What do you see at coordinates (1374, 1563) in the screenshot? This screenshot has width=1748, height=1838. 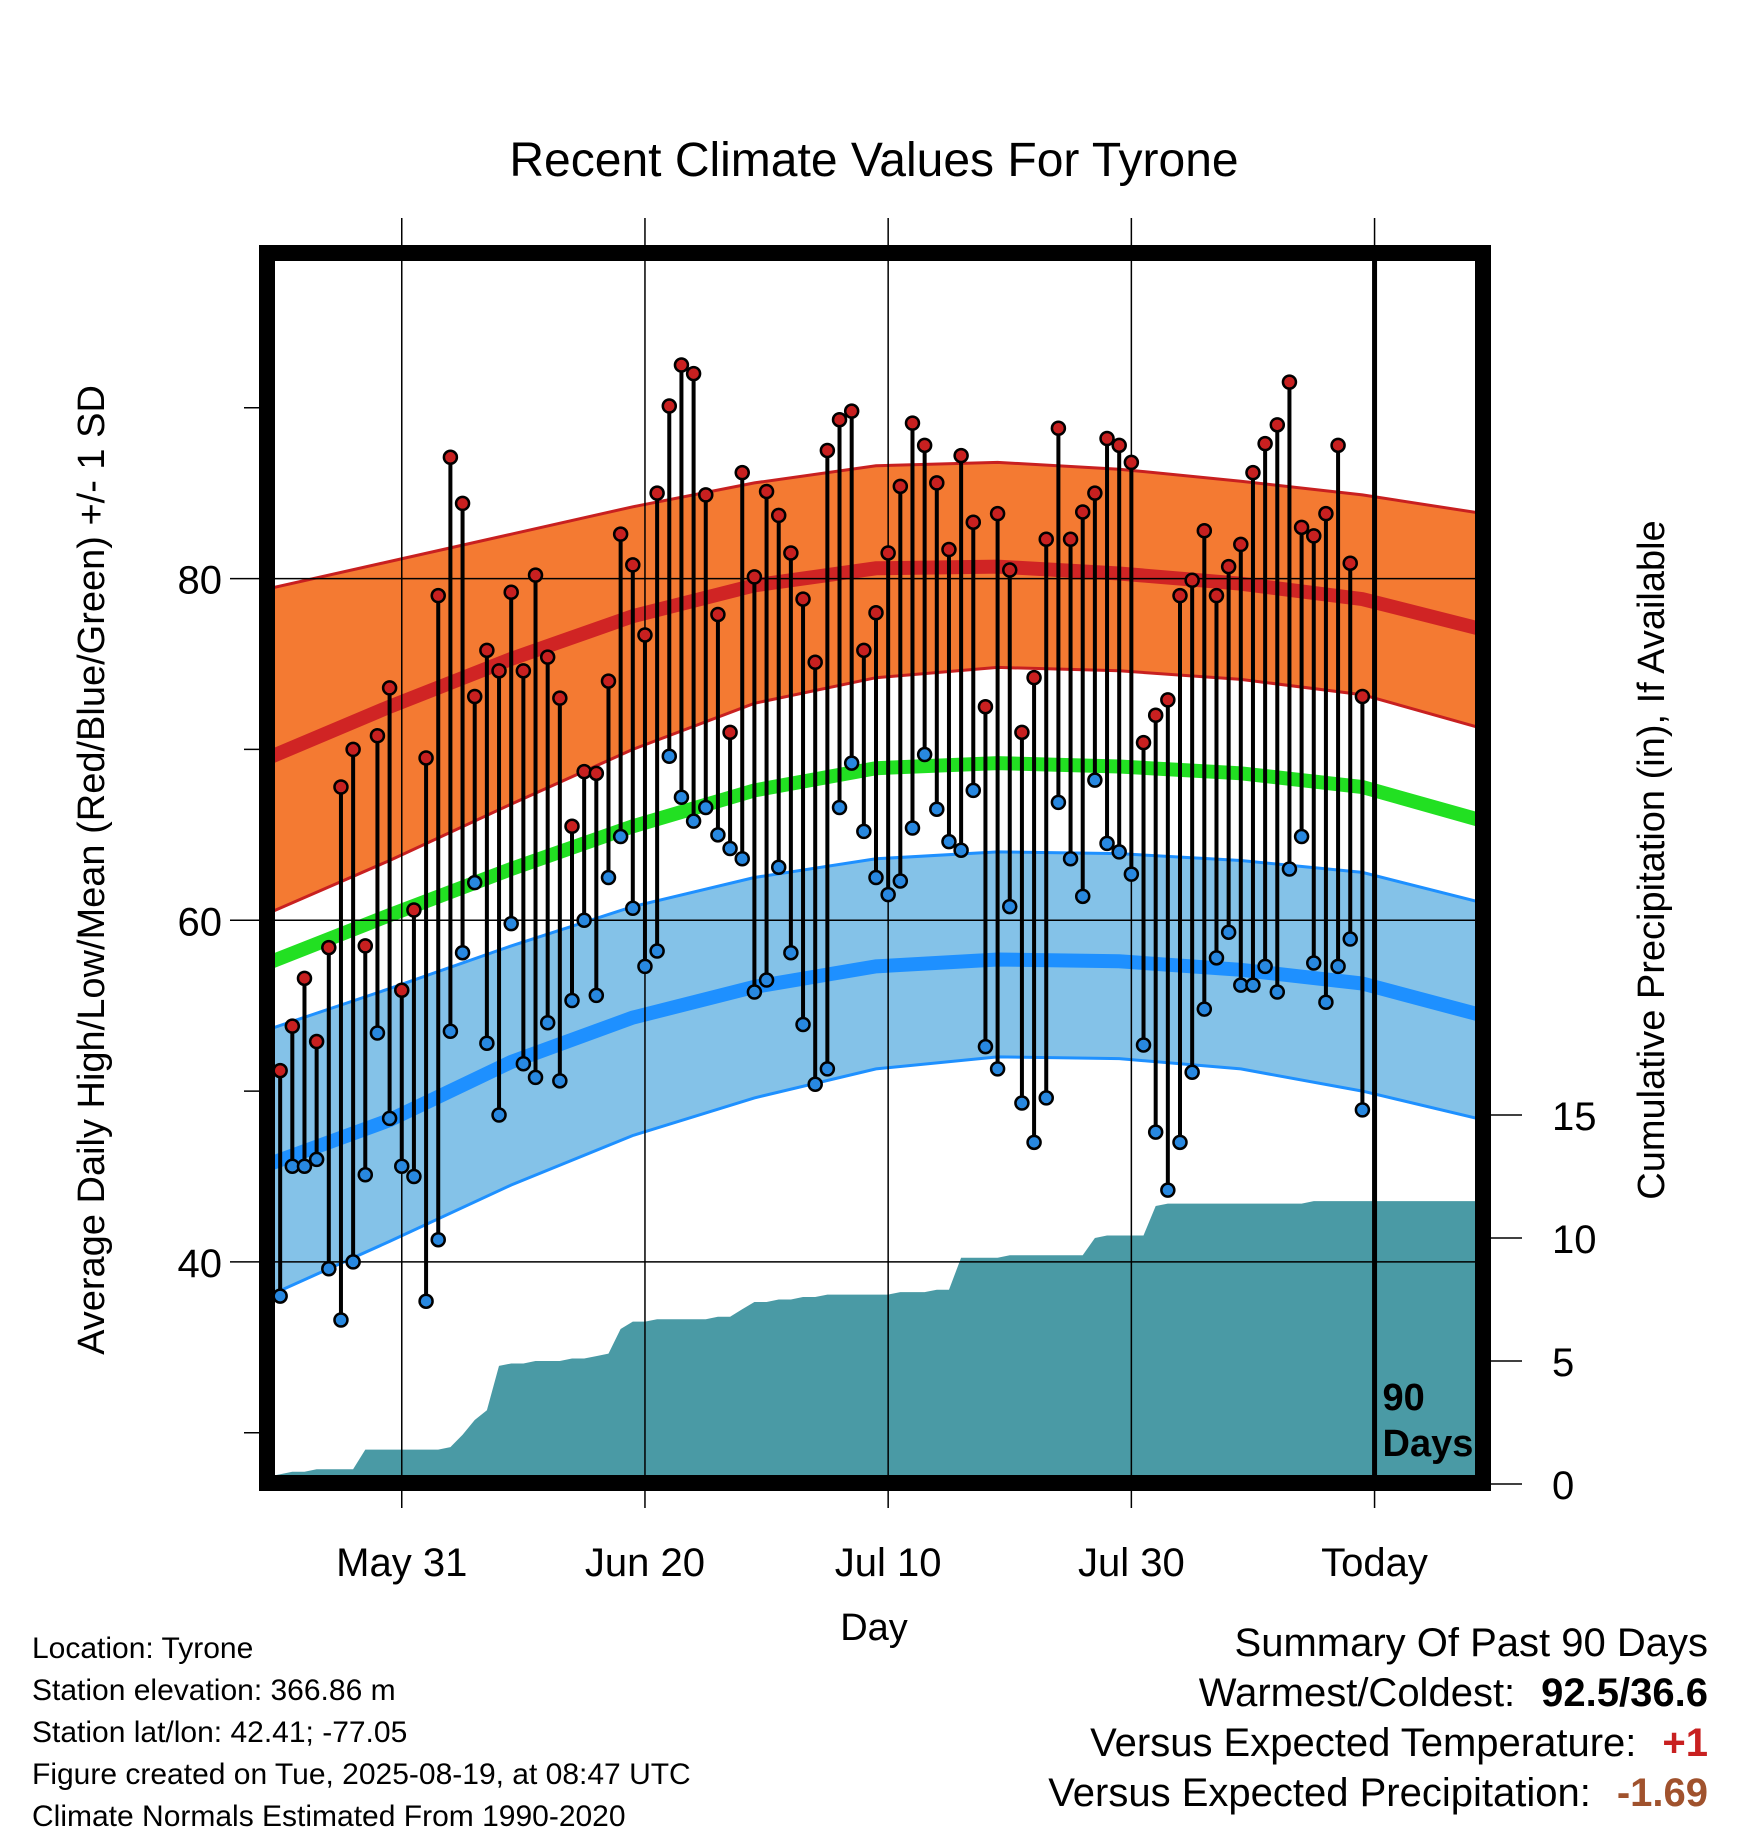 I see `x-tick-label-4: Today` at bounding box center [1374, 1563].